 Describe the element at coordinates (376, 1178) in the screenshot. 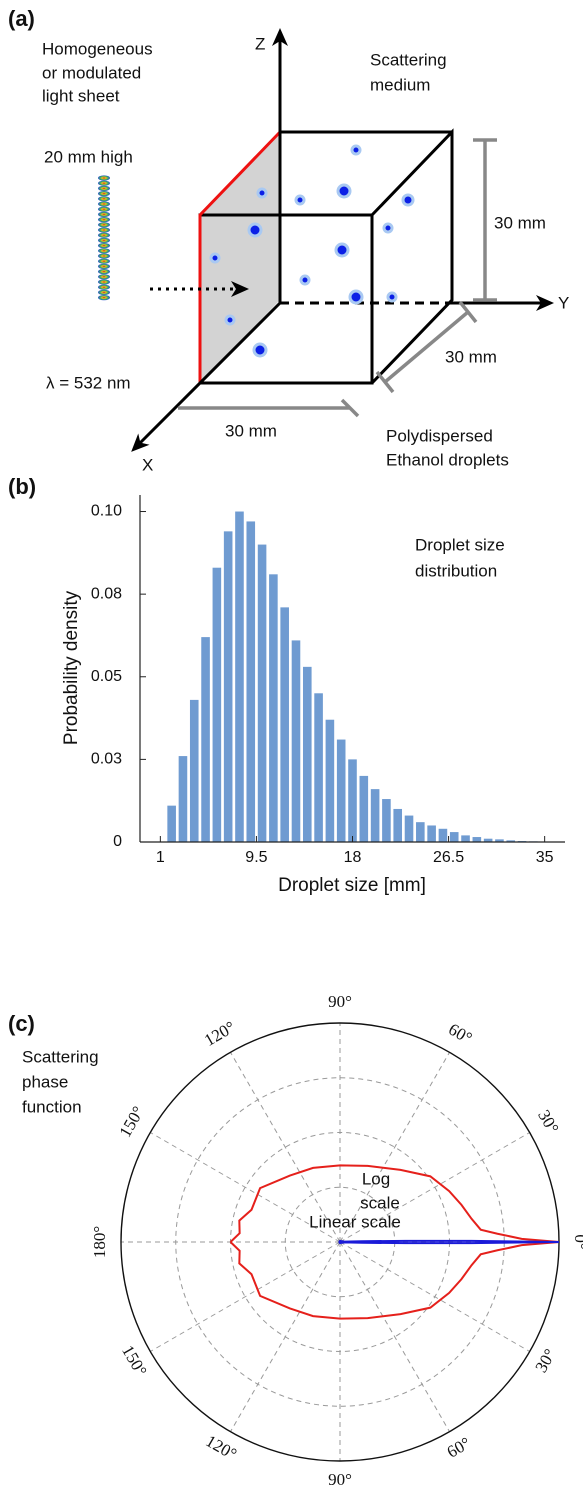

I see `annotation: Log` at that location.